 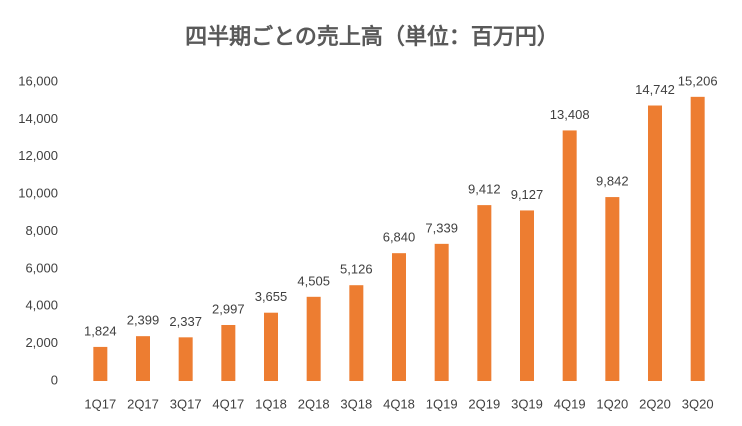 I want to click on x-tick-label: 3Q17, so click(x=186, y=403).